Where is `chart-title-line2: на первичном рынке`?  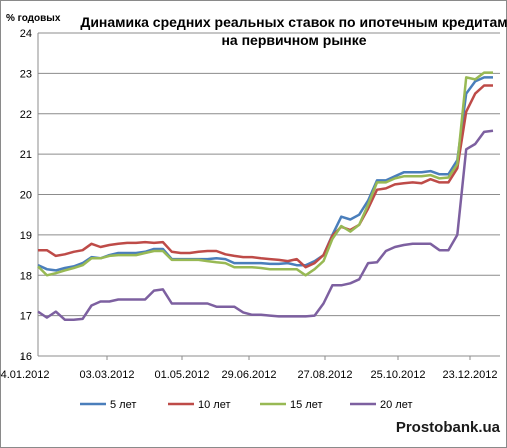
chart-title-line2: на первичном рынке is located at coordinates (293, 40).